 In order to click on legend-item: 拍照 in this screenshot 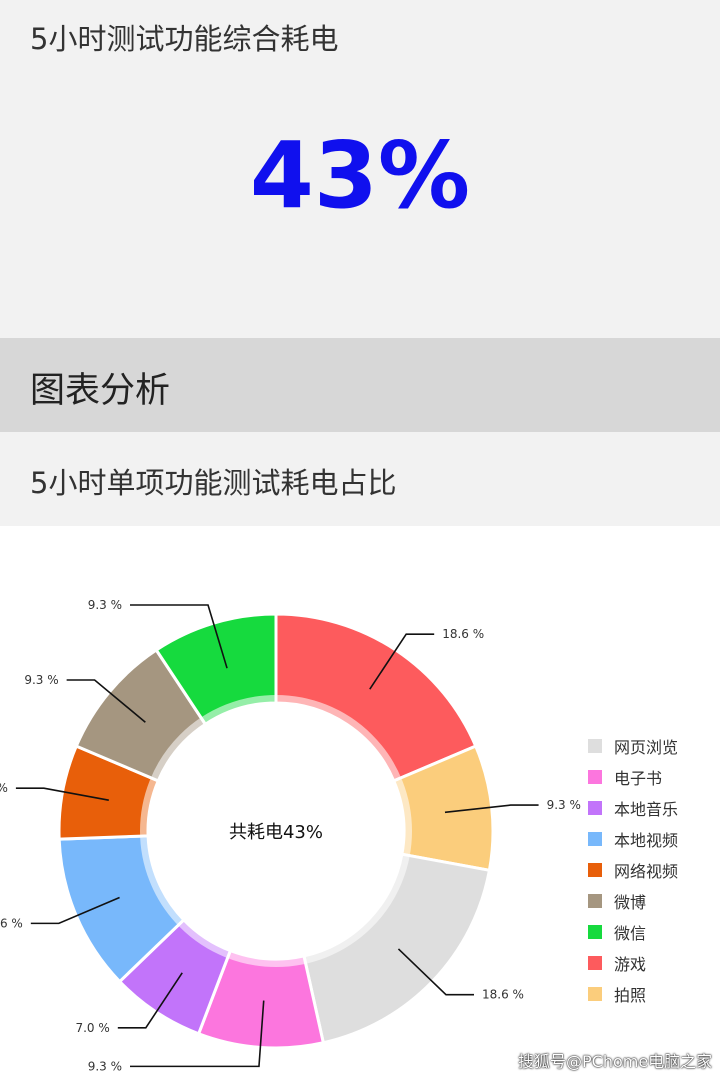, I will do `click(633, 993)`.